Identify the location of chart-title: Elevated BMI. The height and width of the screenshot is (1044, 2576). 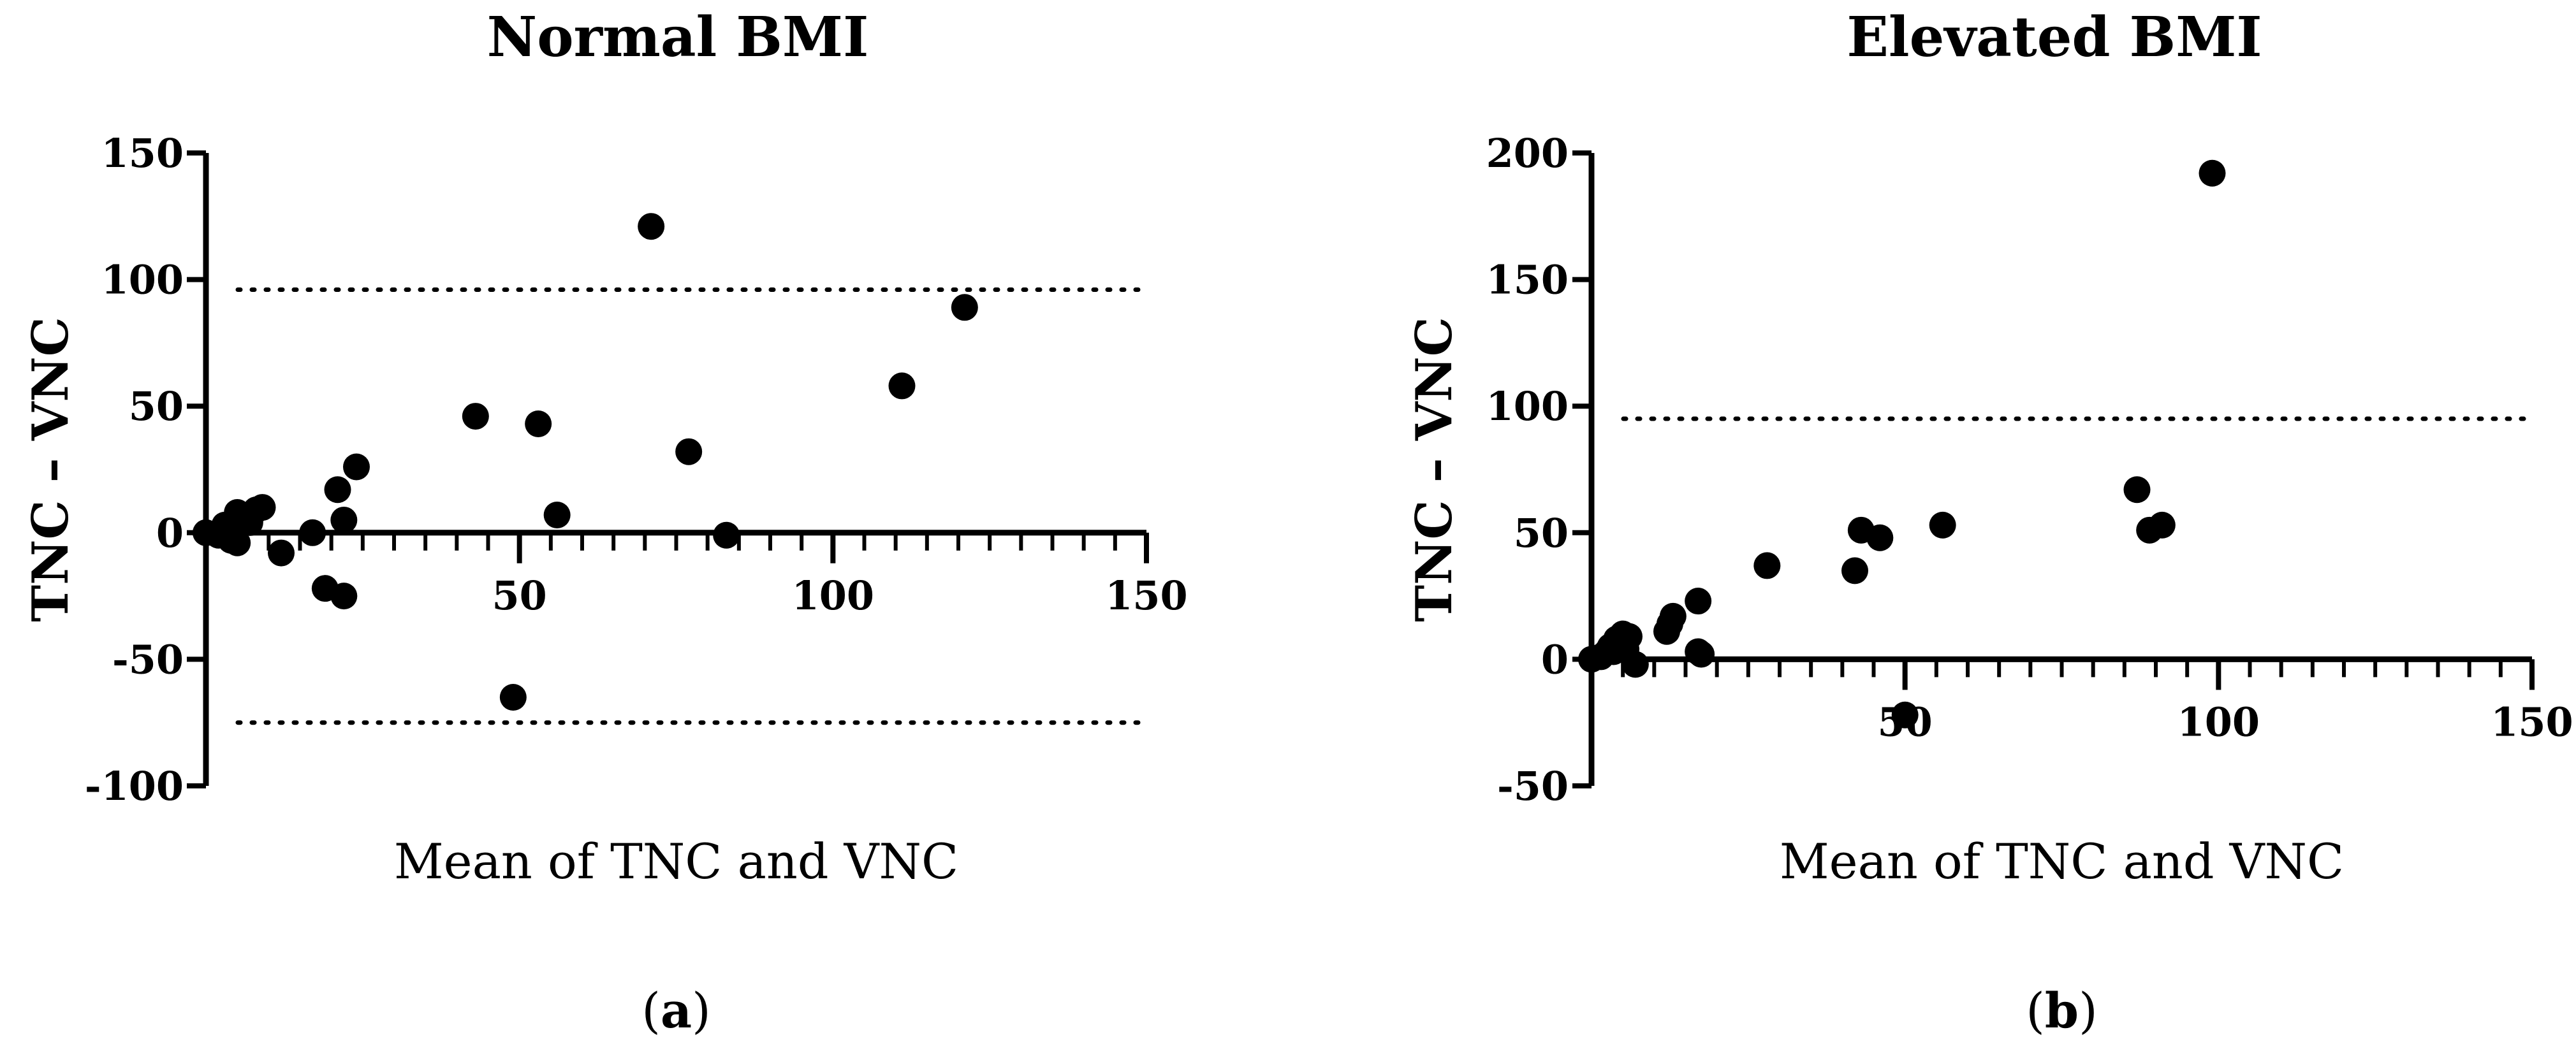
(2054, 37).